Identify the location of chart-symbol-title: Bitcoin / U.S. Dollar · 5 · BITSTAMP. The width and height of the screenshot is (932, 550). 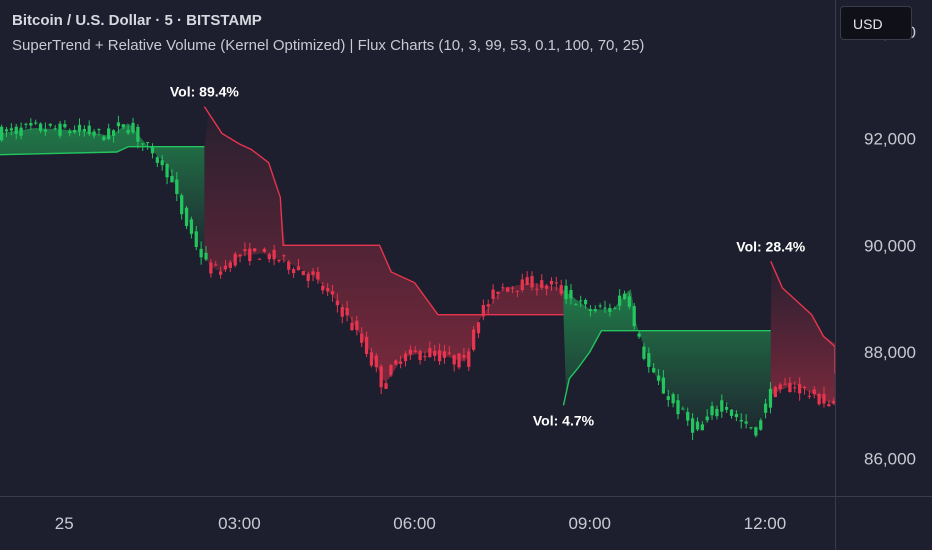
(137, 20).